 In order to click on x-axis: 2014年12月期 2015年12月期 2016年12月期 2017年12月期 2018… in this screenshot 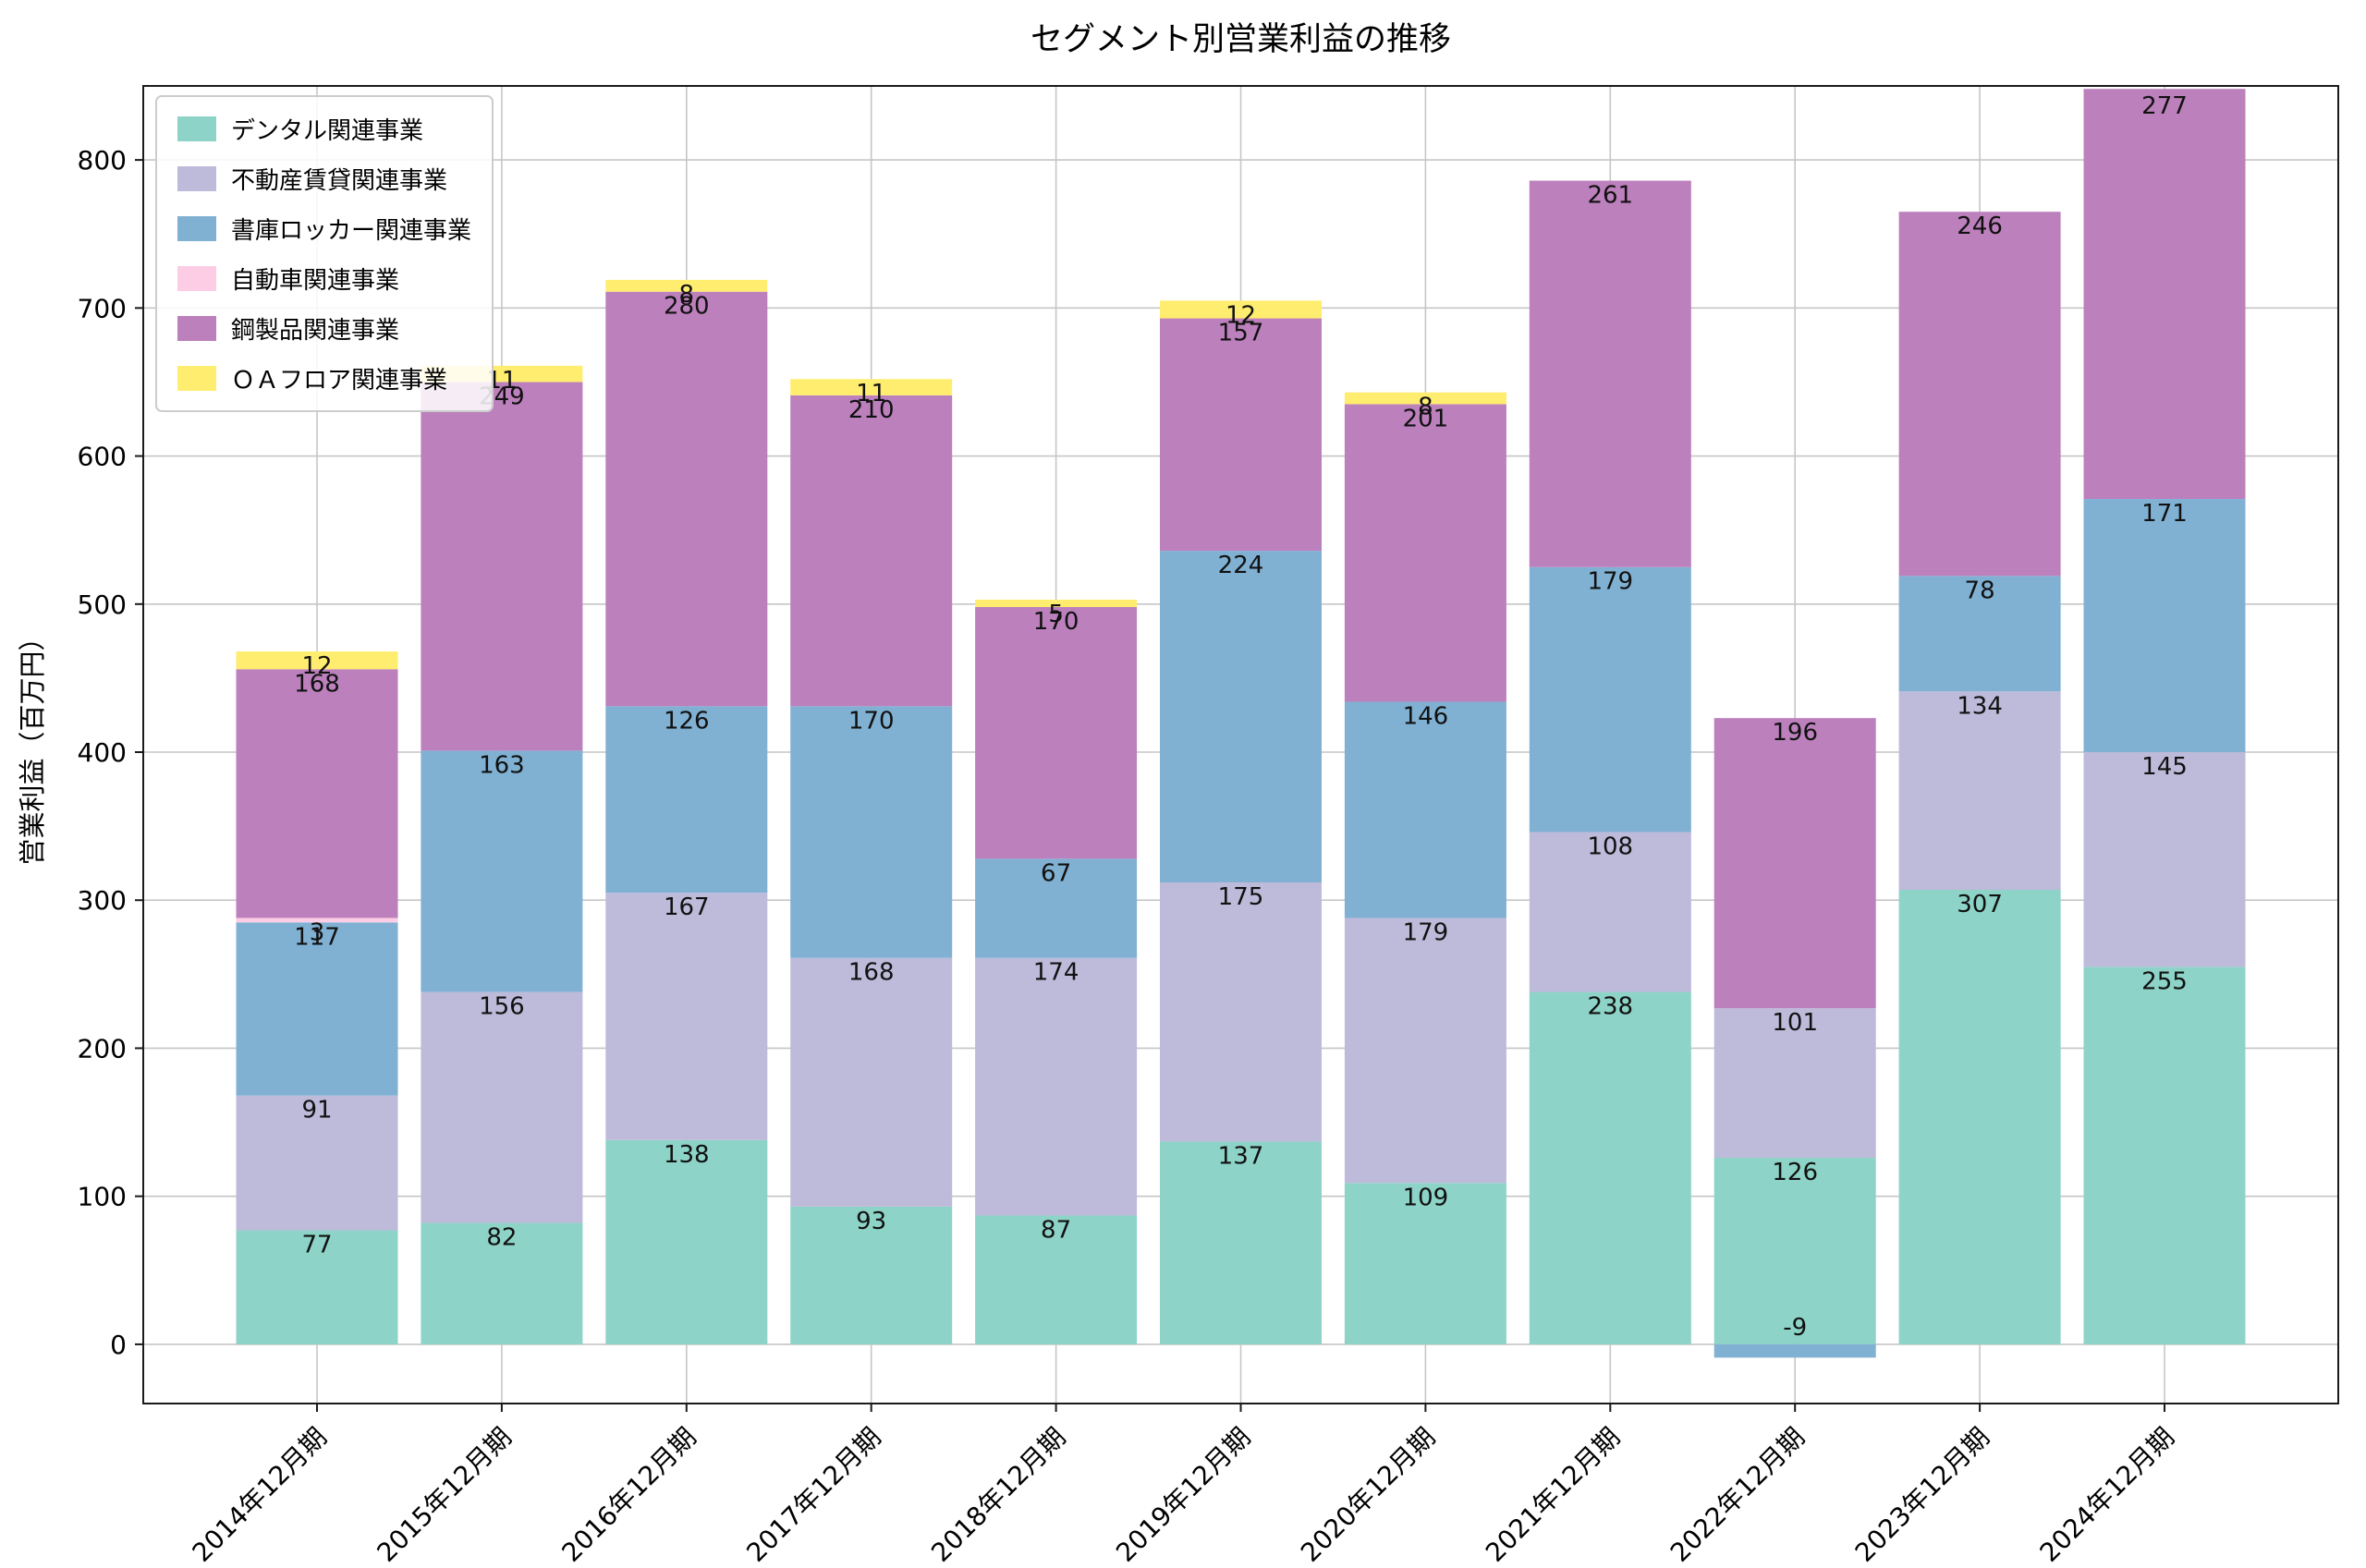, I will do `click(1183, 1486)`.